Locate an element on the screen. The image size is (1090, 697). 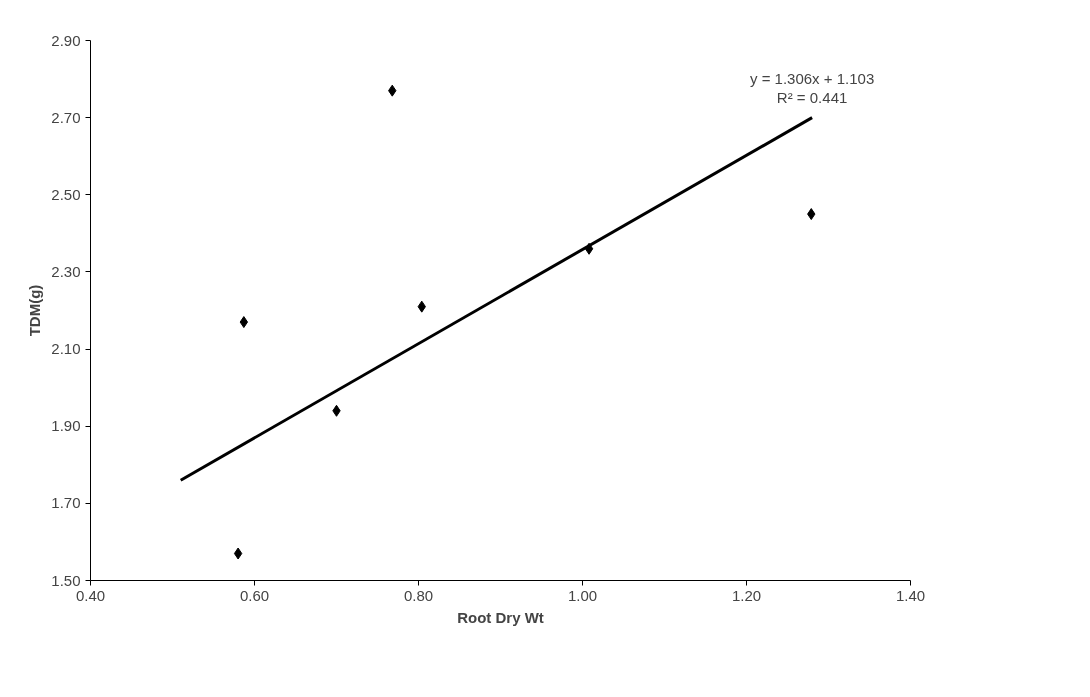
x-axis-title: Root Dry Wt is located at coordinates (500, 617).